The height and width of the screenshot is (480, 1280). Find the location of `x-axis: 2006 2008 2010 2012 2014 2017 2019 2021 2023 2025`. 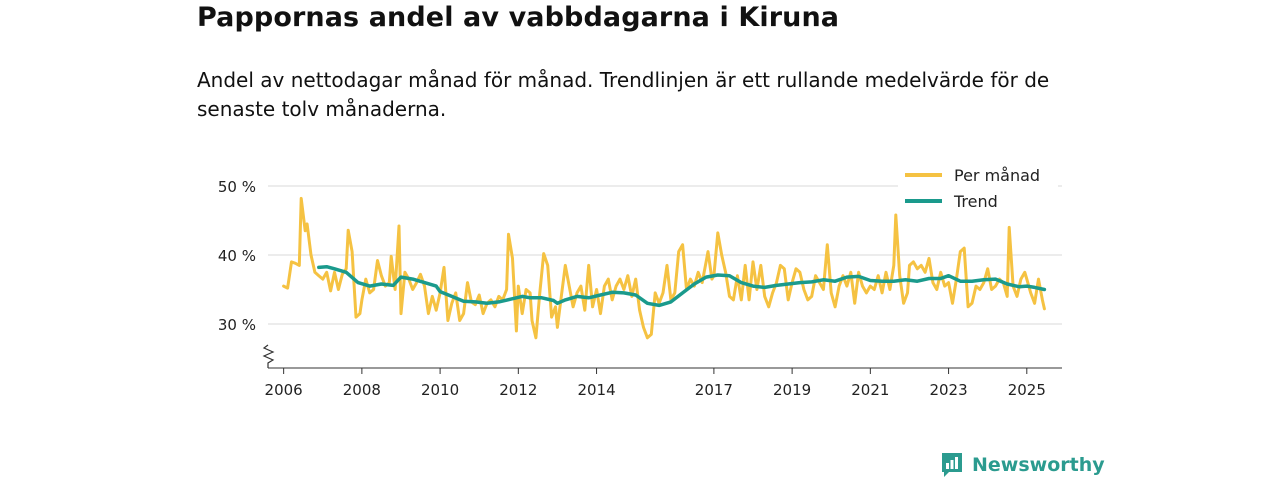

x-axis: 2006 2008 2010 2012 2014 2017 2019 2021 2023 2025 is located at coordinates (662, 371).